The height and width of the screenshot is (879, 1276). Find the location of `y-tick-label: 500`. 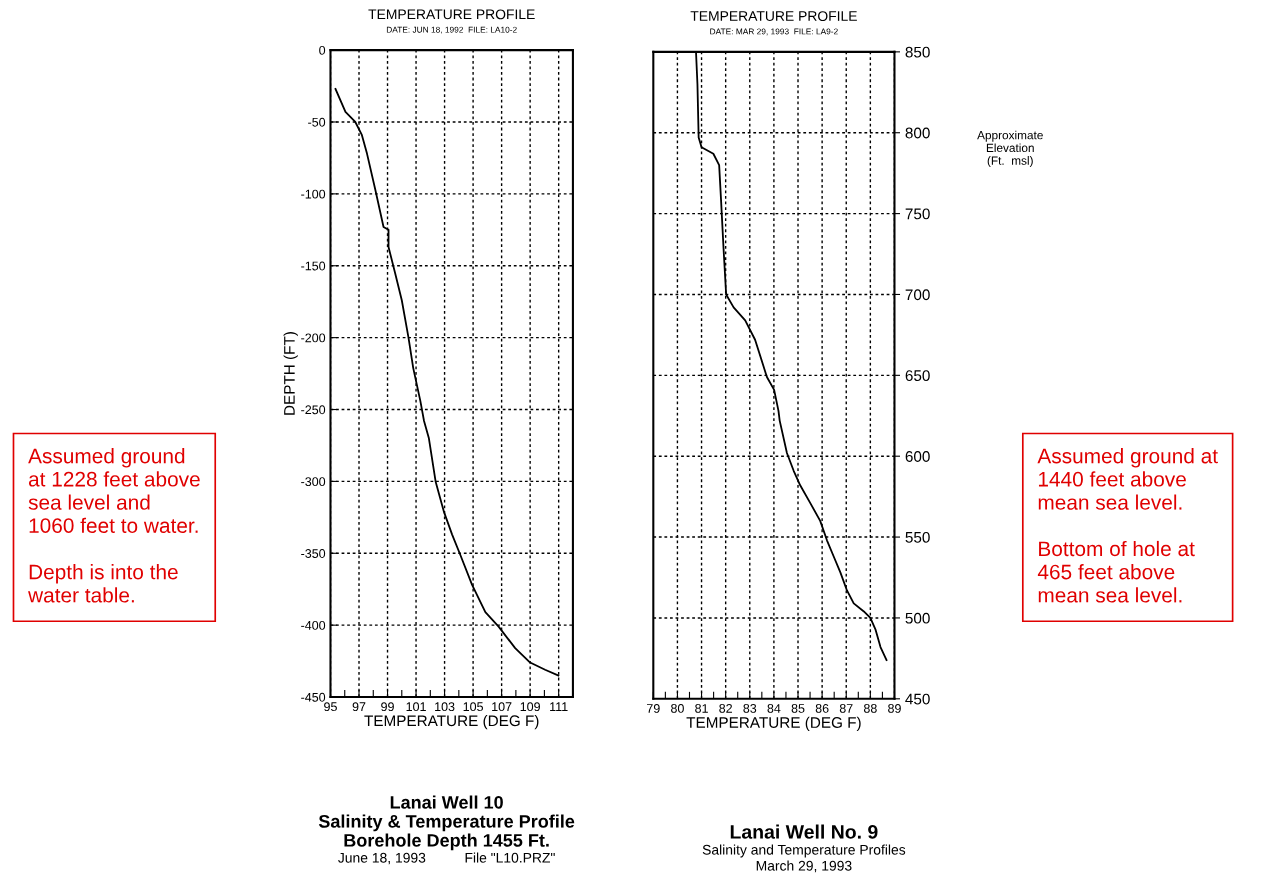

y-tick-label: 500 is located at coordinates (917, 618).